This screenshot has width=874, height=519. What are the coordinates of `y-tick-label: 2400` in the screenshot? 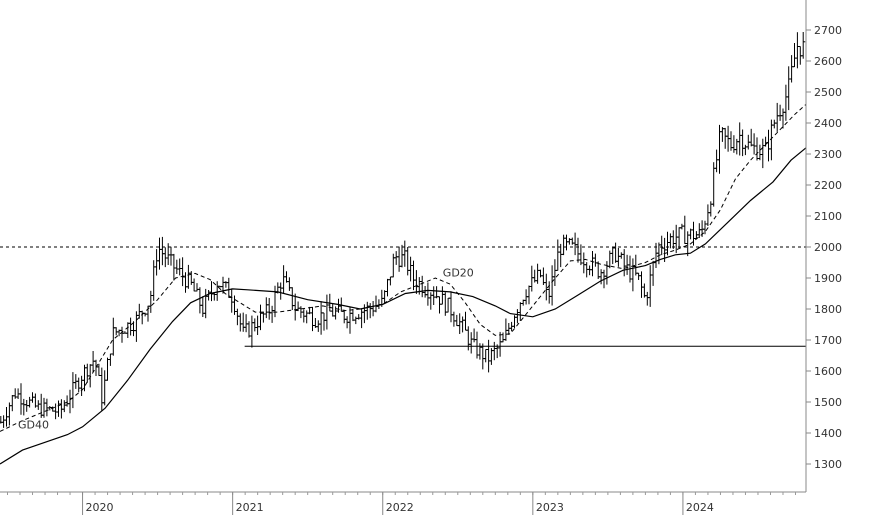 It's located at (828, 123).